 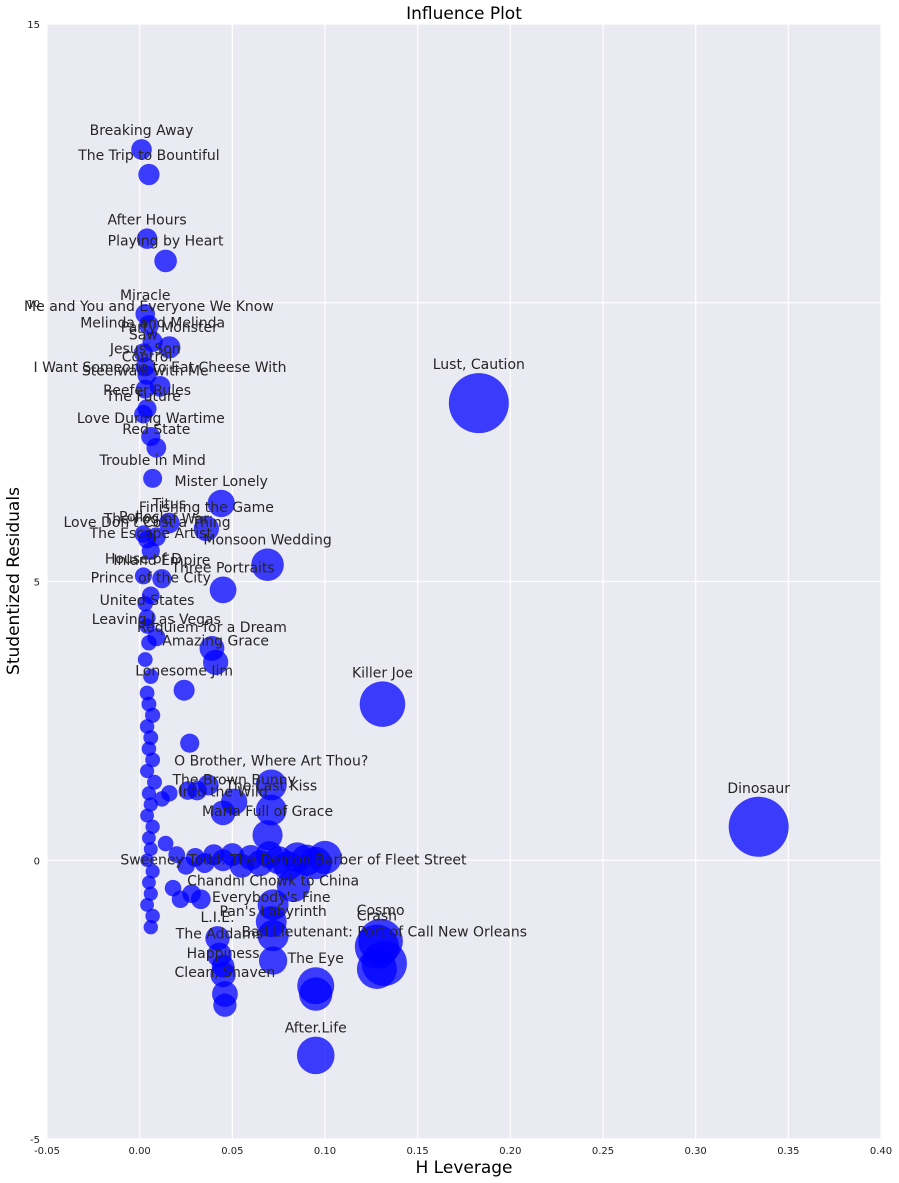 I want to click on data-label: Clean, Shaven, so click(x=225, y=973).